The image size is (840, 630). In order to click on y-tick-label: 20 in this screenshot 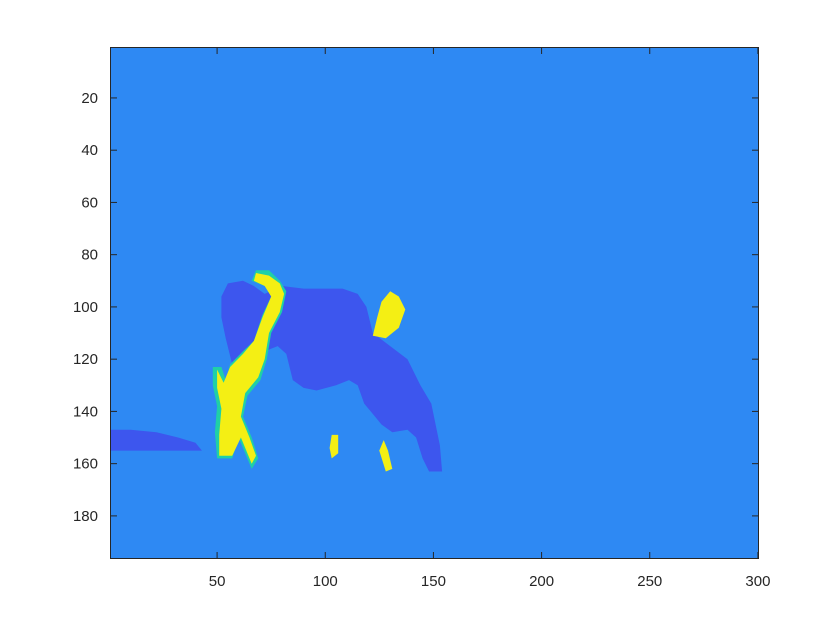, I will do `click(89, 98)`.